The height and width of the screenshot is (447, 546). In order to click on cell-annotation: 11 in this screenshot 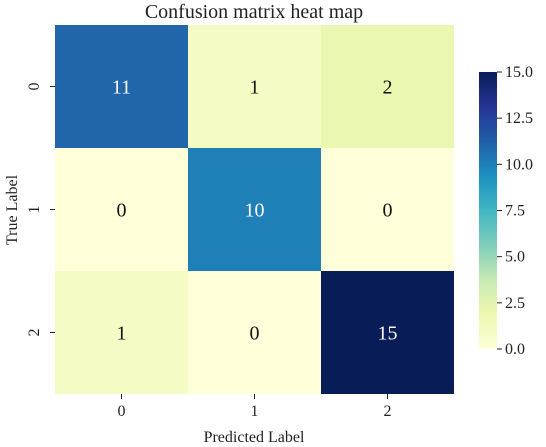, I will do `click(121, 88)`.